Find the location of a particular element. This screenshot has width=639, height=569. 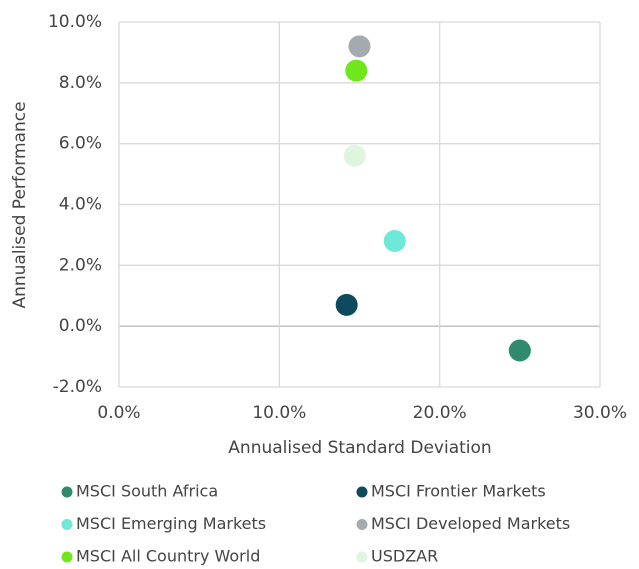

x-tick-label: 0.0% is located at coordinates (118, 413).